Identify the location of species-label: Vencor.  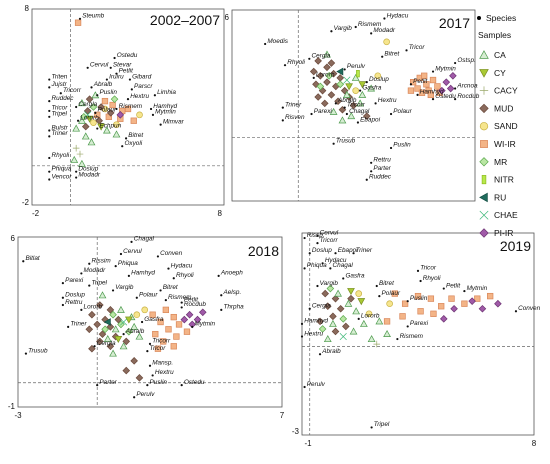
(61, 176).